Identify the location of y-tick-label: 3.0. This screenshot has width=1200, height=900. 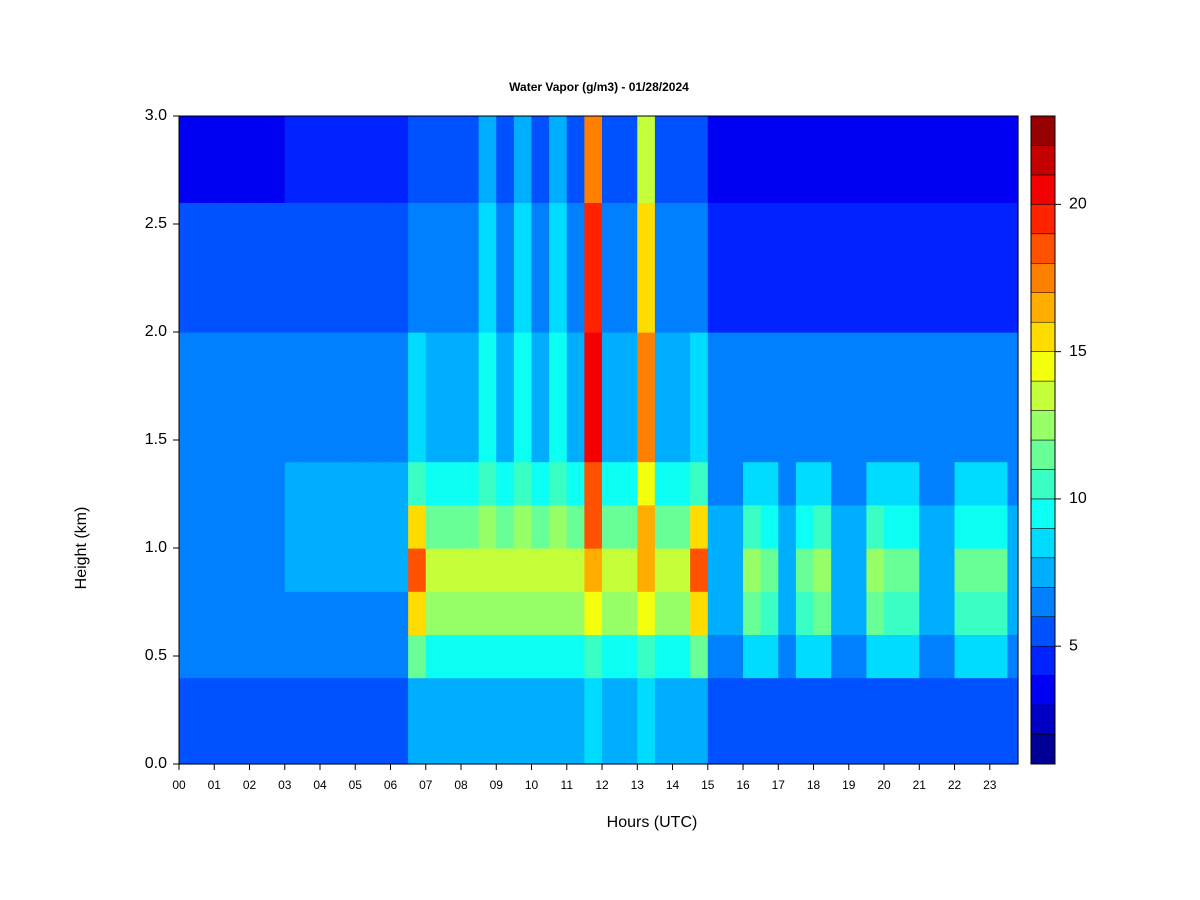
(156, 115).